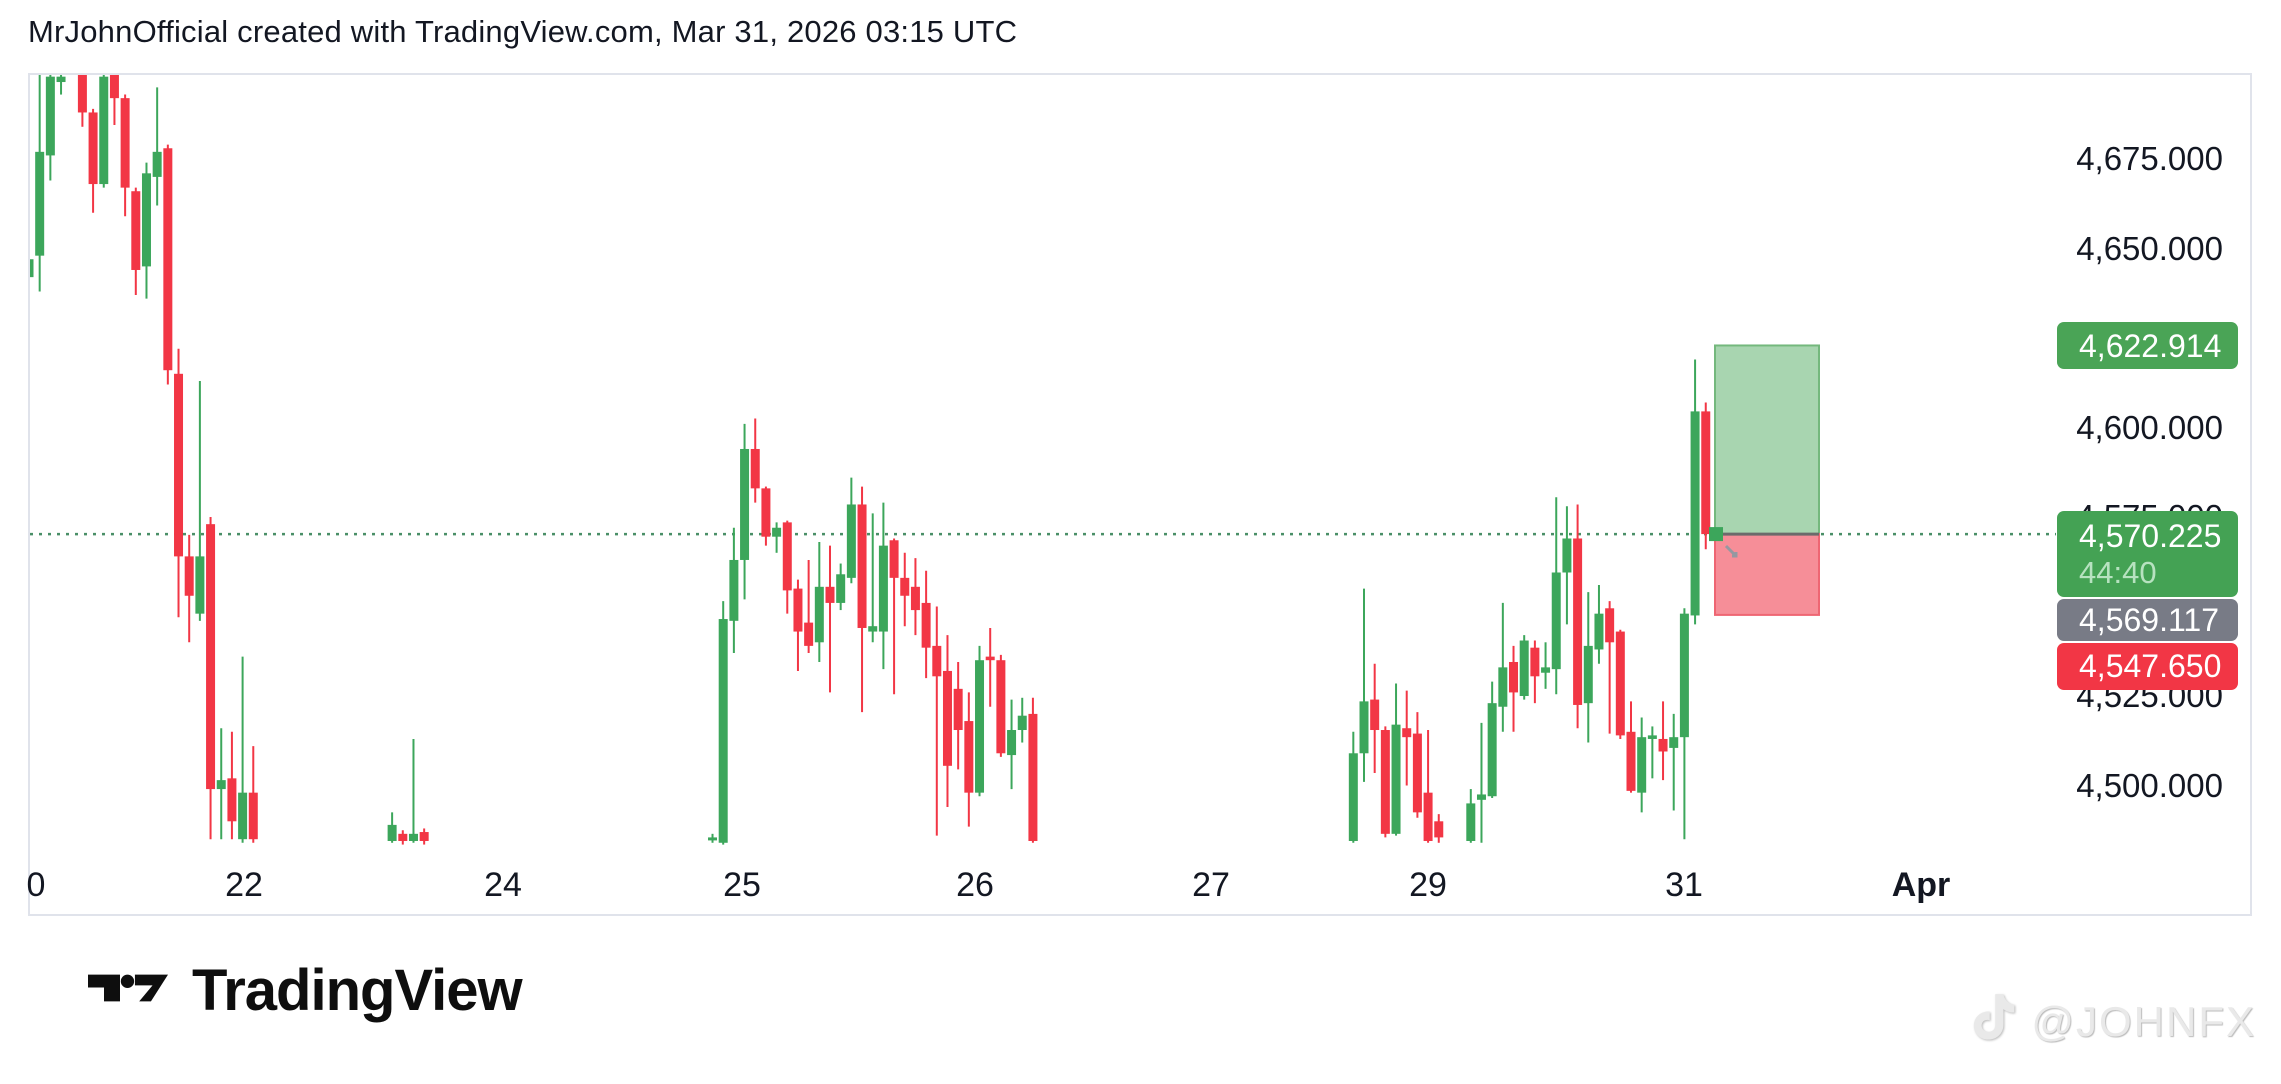 Image resolution: width=2281 pixels, height=1084 pixels. I want to click on tradingview-logo: TradingView, so click(305, 990).